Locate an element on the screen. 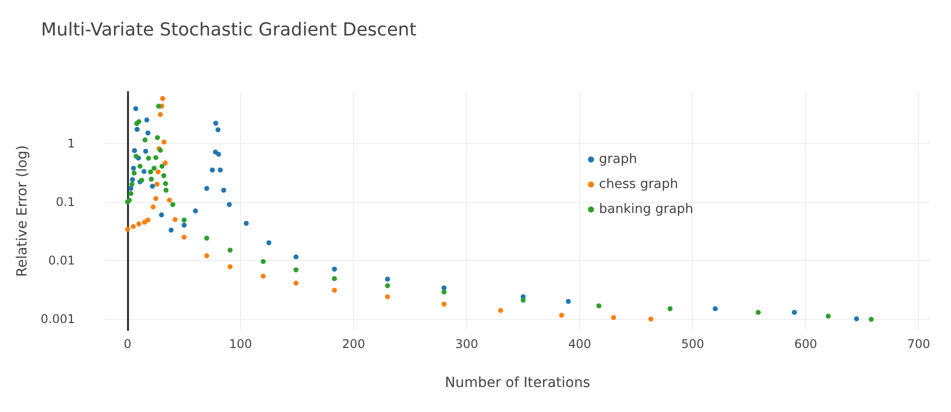 Image resolution: width=951 pixels, height=412 pixels. y-tick-label: 0.01 is located at coordinates (61, 260).